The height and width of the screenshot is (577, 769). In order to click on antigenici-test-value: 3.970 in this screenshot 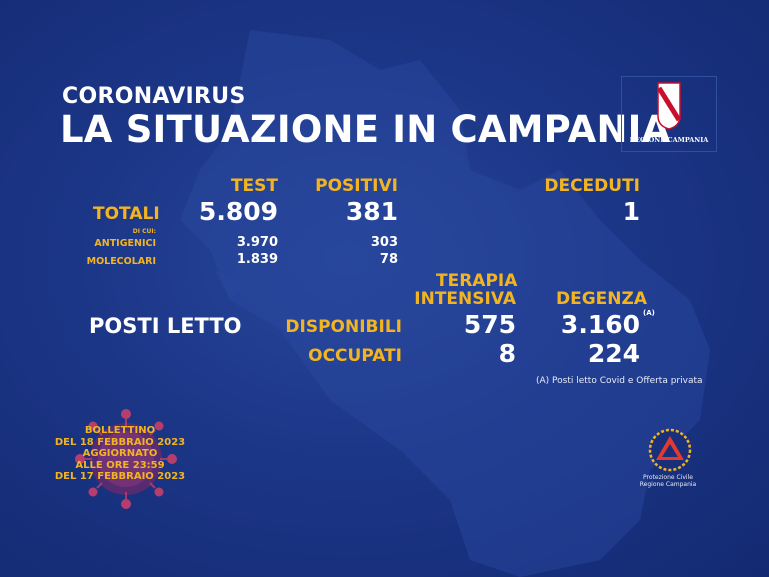, I will do `click(257, 242)`.